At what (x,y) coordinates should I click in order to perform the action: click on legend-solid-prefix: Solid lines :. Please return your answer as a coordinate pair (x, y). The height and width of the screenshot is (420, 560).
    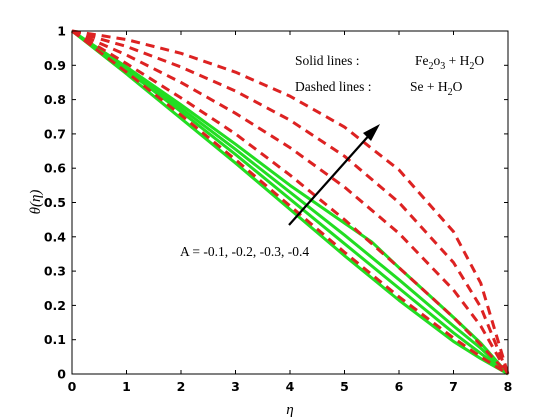
    Looking at the image, I should click on (327, 60).